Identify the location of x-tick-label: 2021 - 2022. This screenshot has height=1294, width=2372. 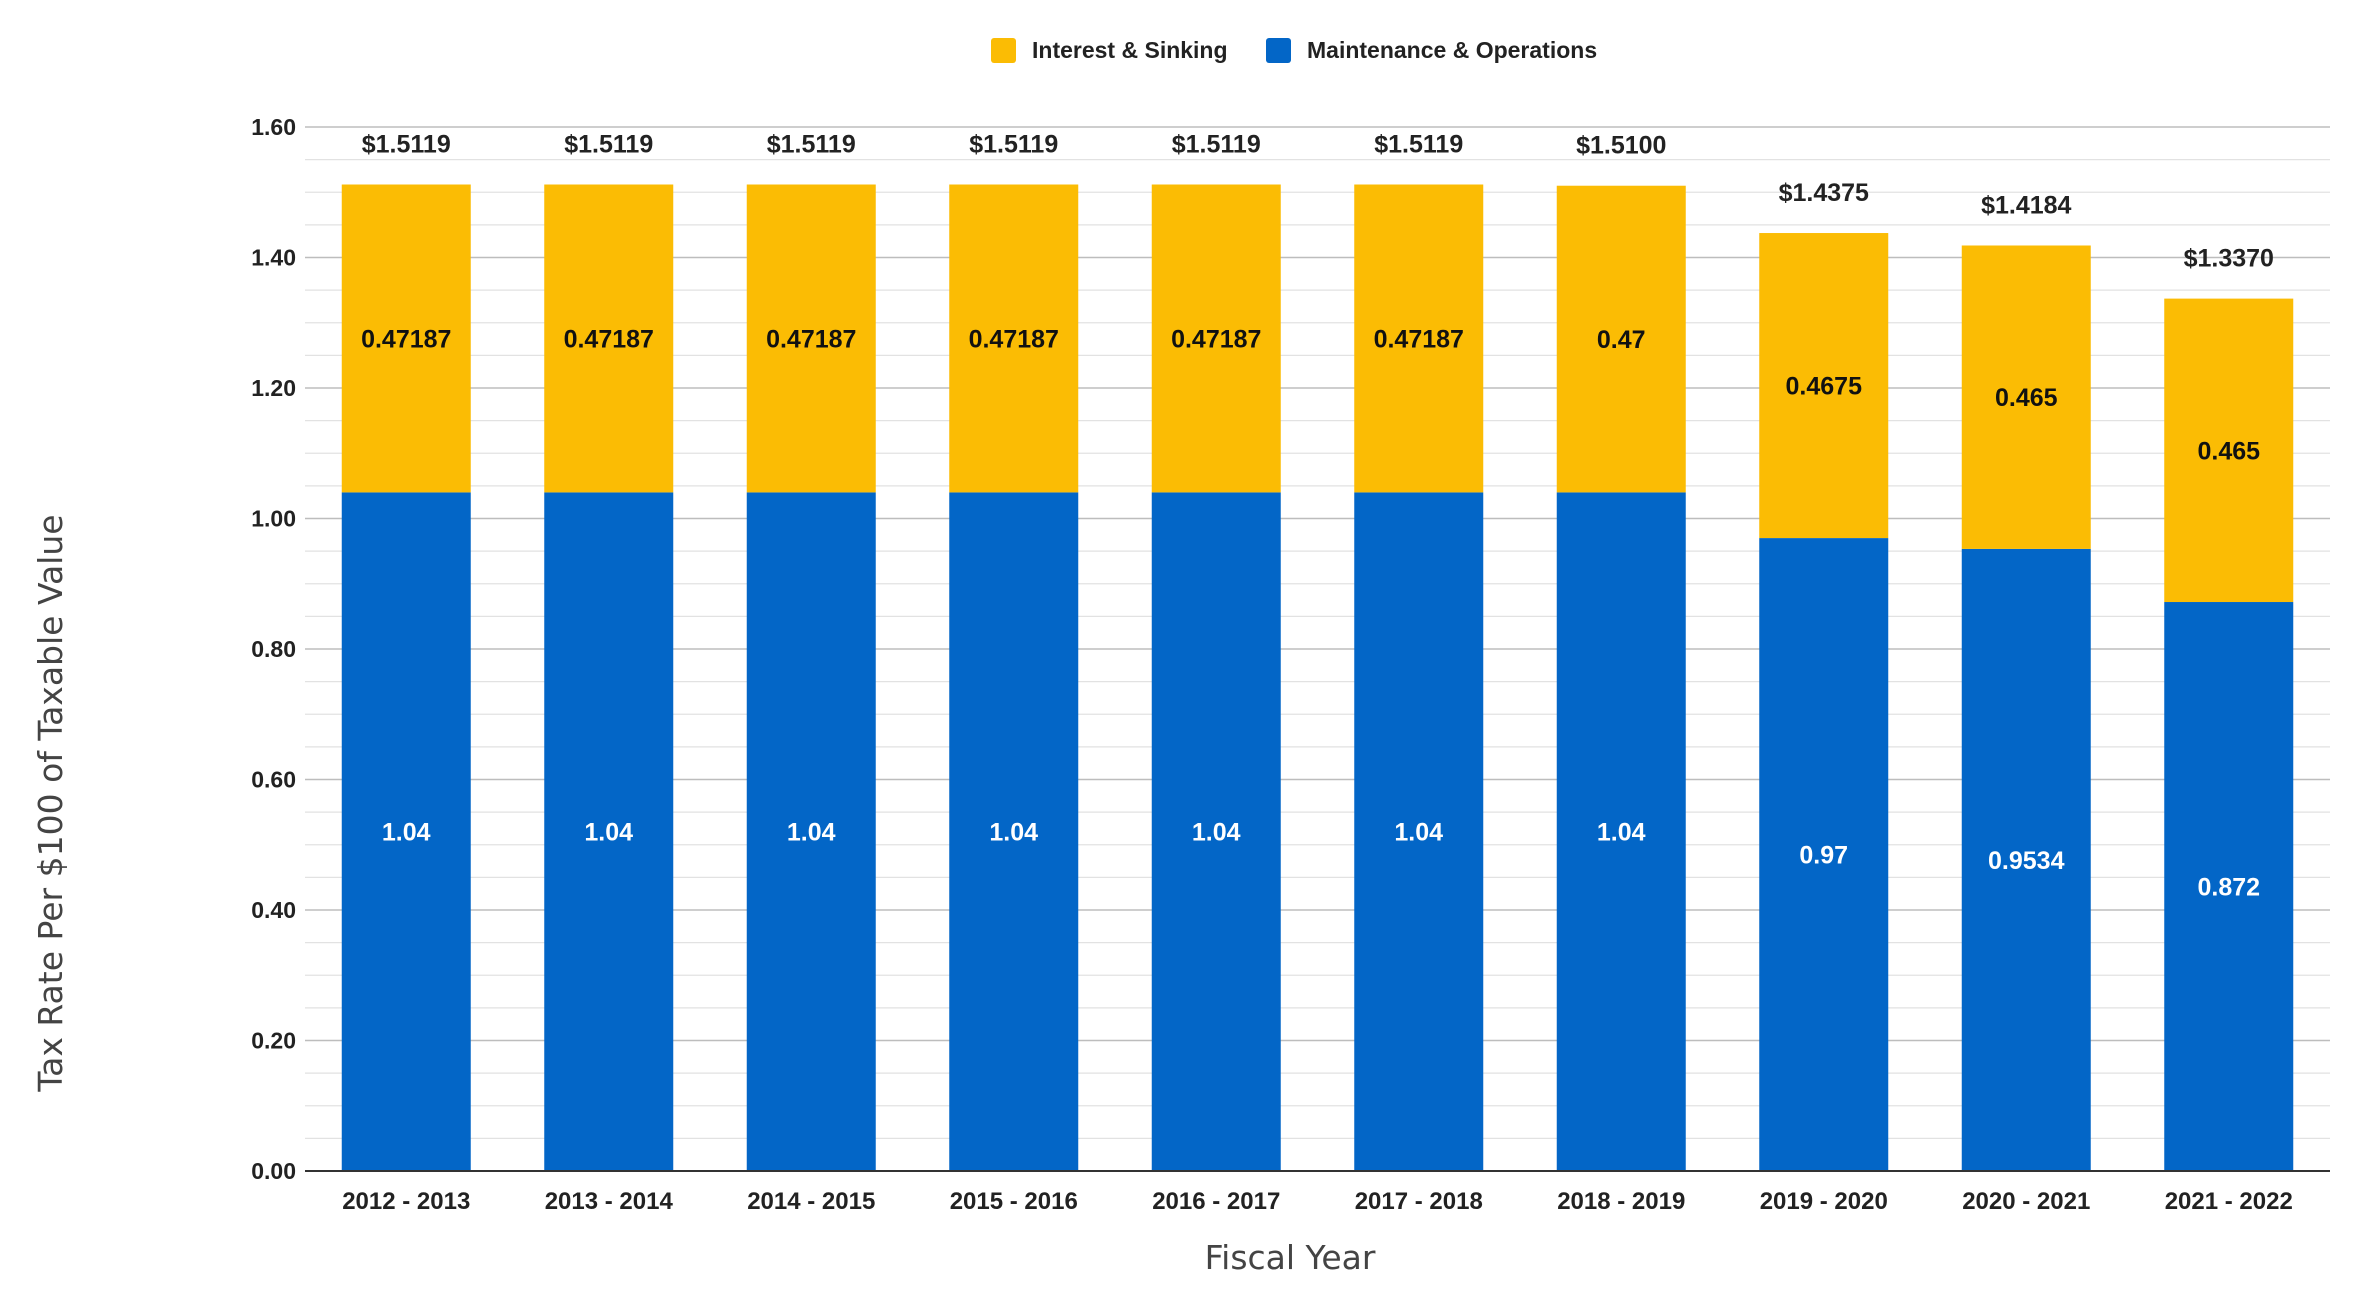
(2229, 1201).